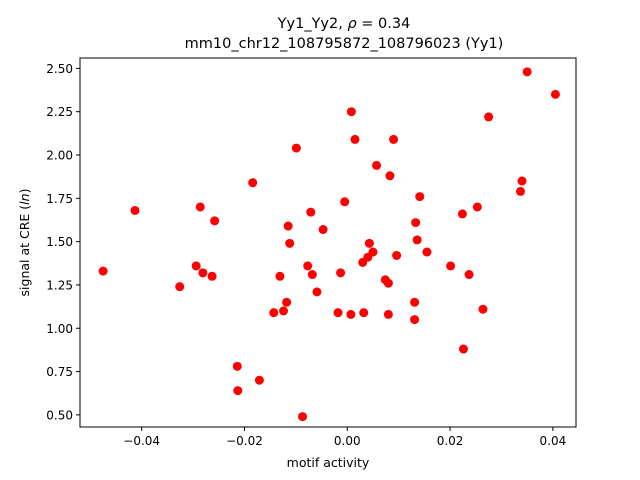 The image size is (640, 480). What do you see at coordinates (347, 441) in the screenshot?
I see `x-tick-label: 0.00` at bounding box center [347, 441].